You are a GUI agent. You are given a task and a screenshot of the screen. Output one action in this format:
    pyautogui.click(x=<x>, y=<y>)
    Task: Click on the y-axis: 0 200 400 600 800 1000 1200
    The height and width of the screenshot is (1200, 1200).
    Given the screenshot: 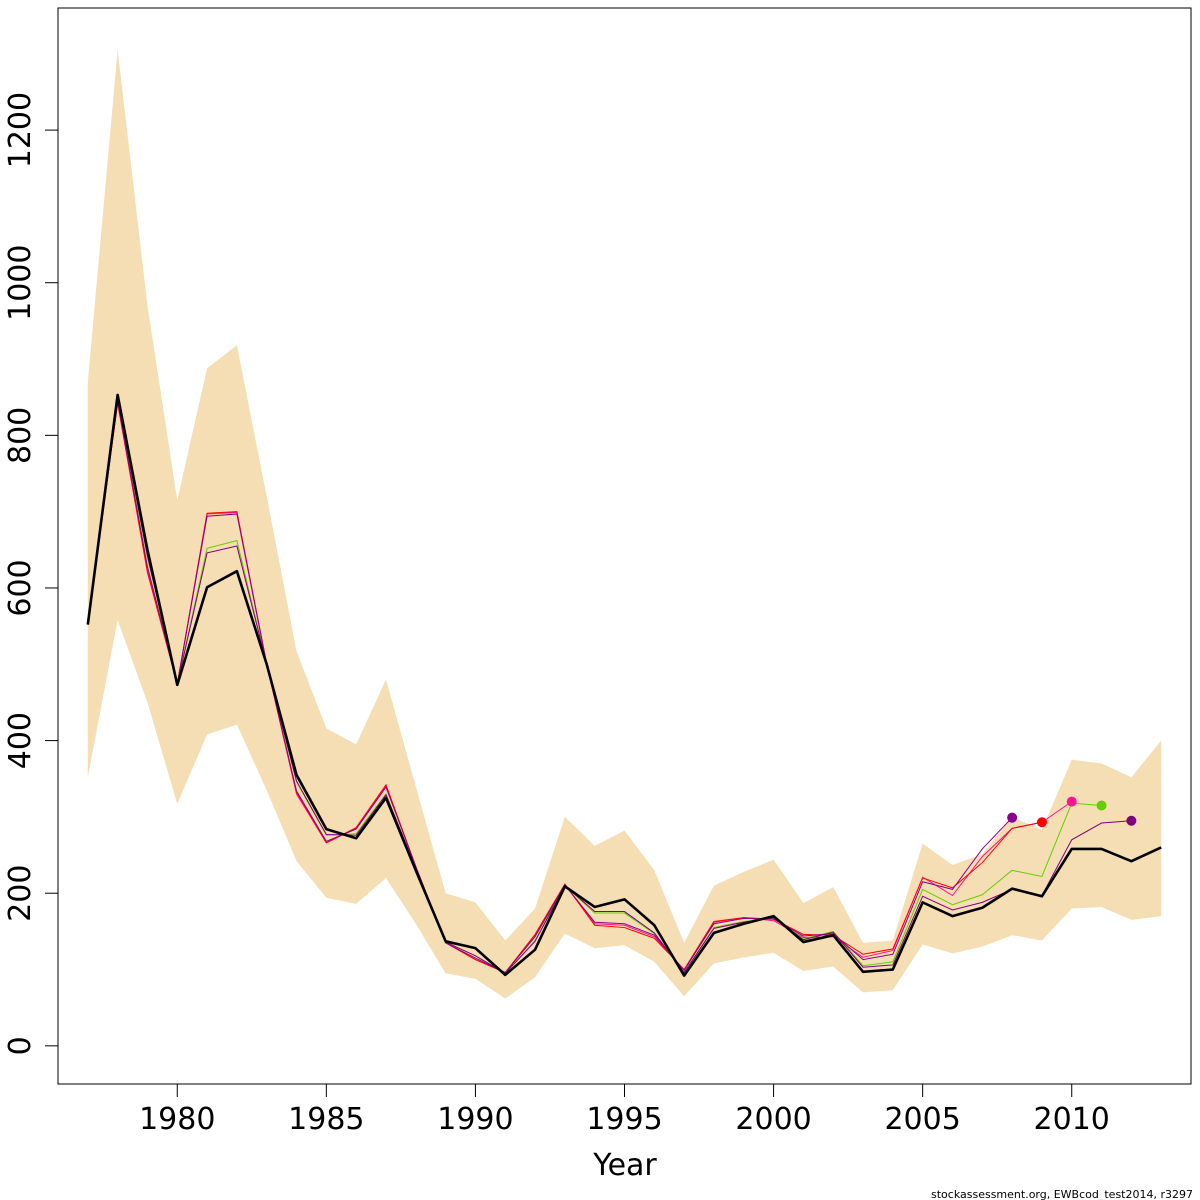 What is the action you would take?
    pyautogui.click(x=31, y=573)
    